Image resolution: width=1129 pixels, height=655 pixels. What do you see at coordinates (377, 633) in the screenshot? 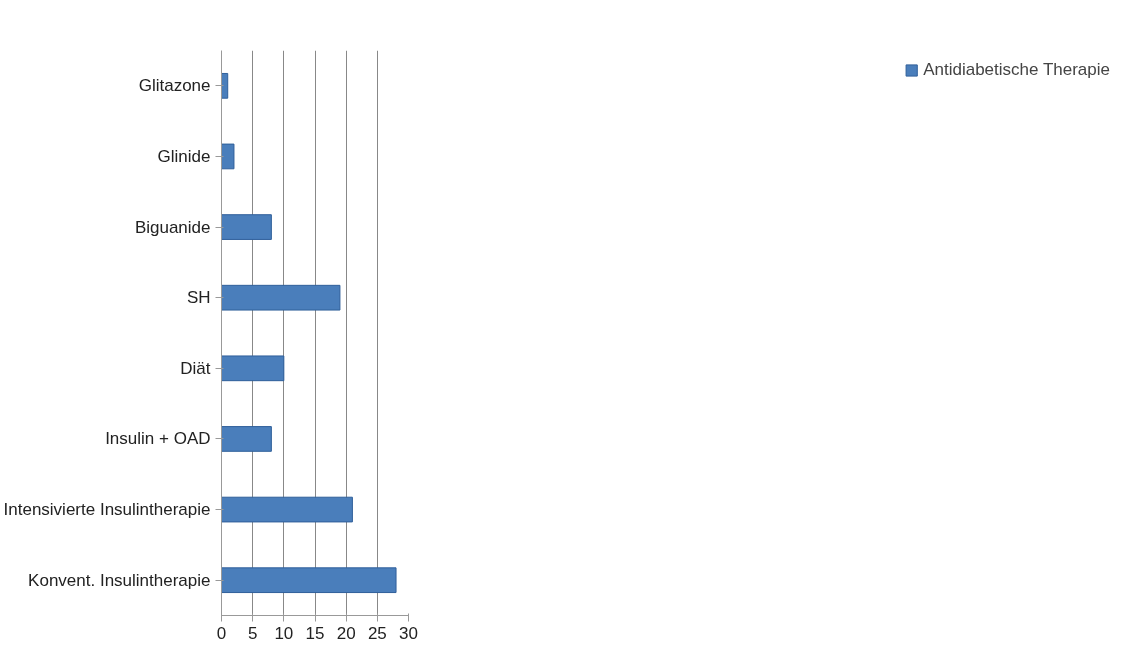
I see `x-tick-label: 25` at bounding box center [377, 633].